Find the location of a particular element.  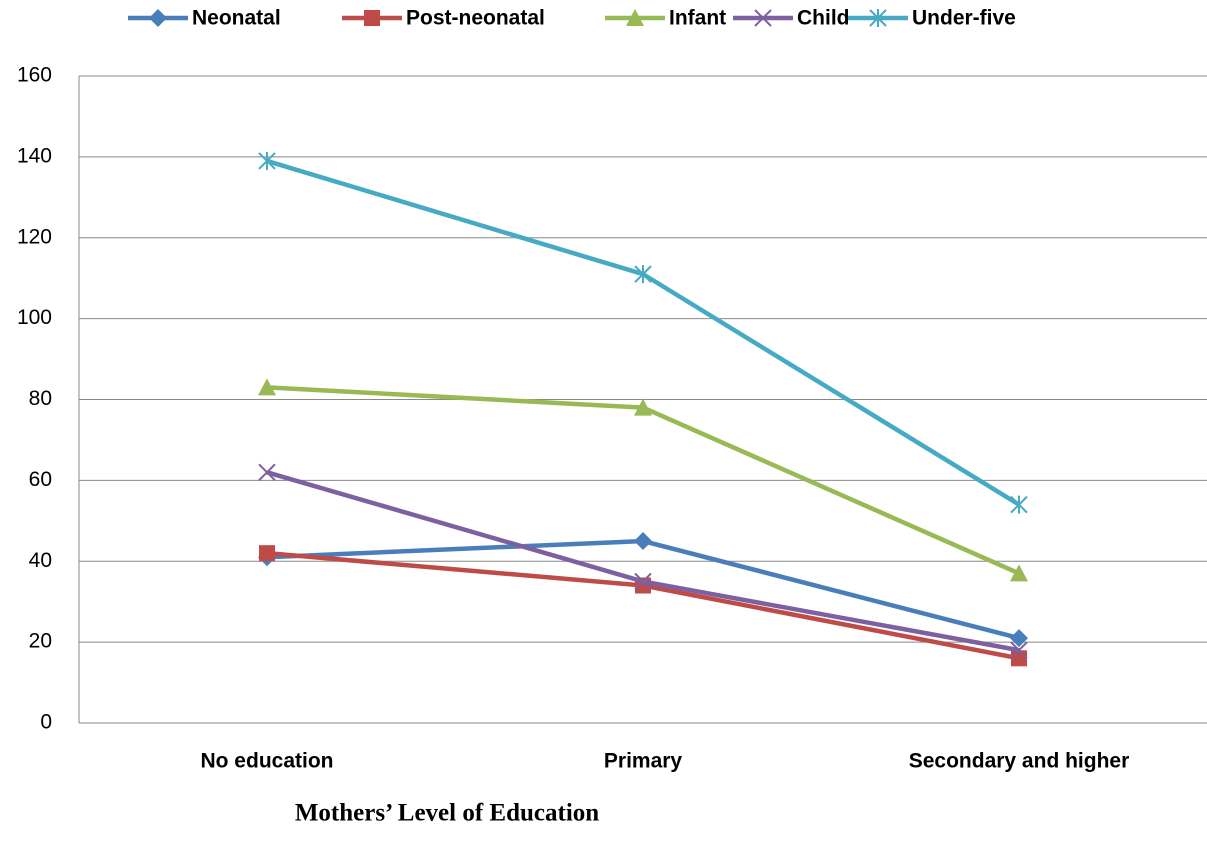

legend-label: Child is located at coordinates (823, 18).